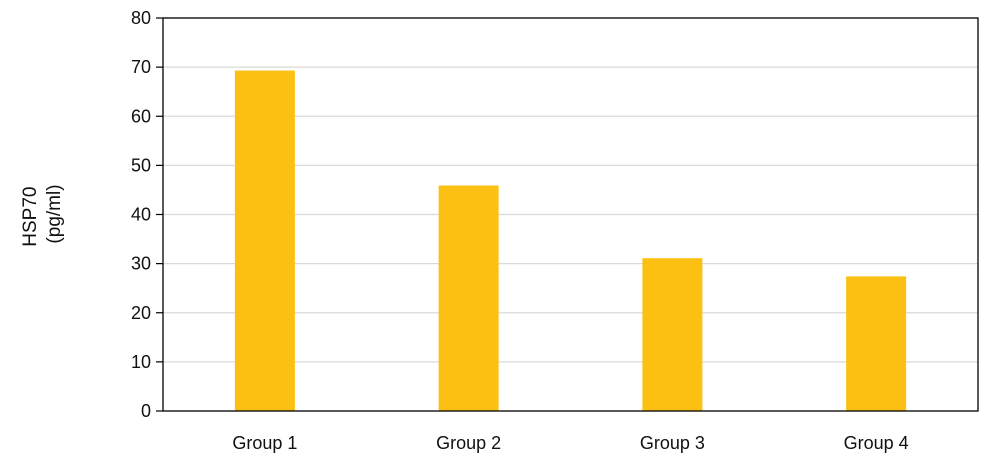 This screenshot has width=1000, height=462. I want to click on y-tick-label: 10, so click(141, 362).